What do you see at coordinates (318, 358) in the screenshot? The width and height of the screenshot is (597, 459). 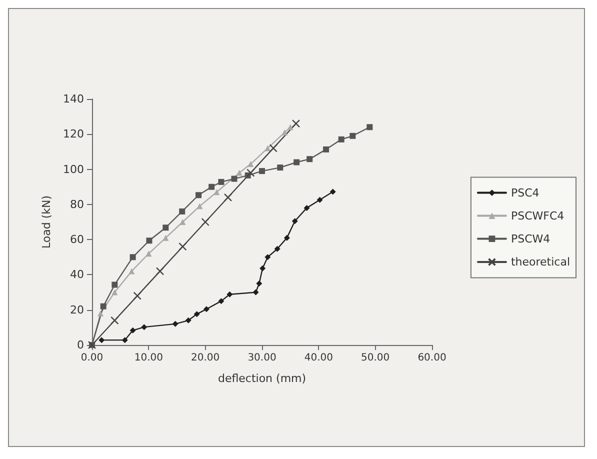 I see `x-tick-label: 40.00` at bounding box center [318, 358].